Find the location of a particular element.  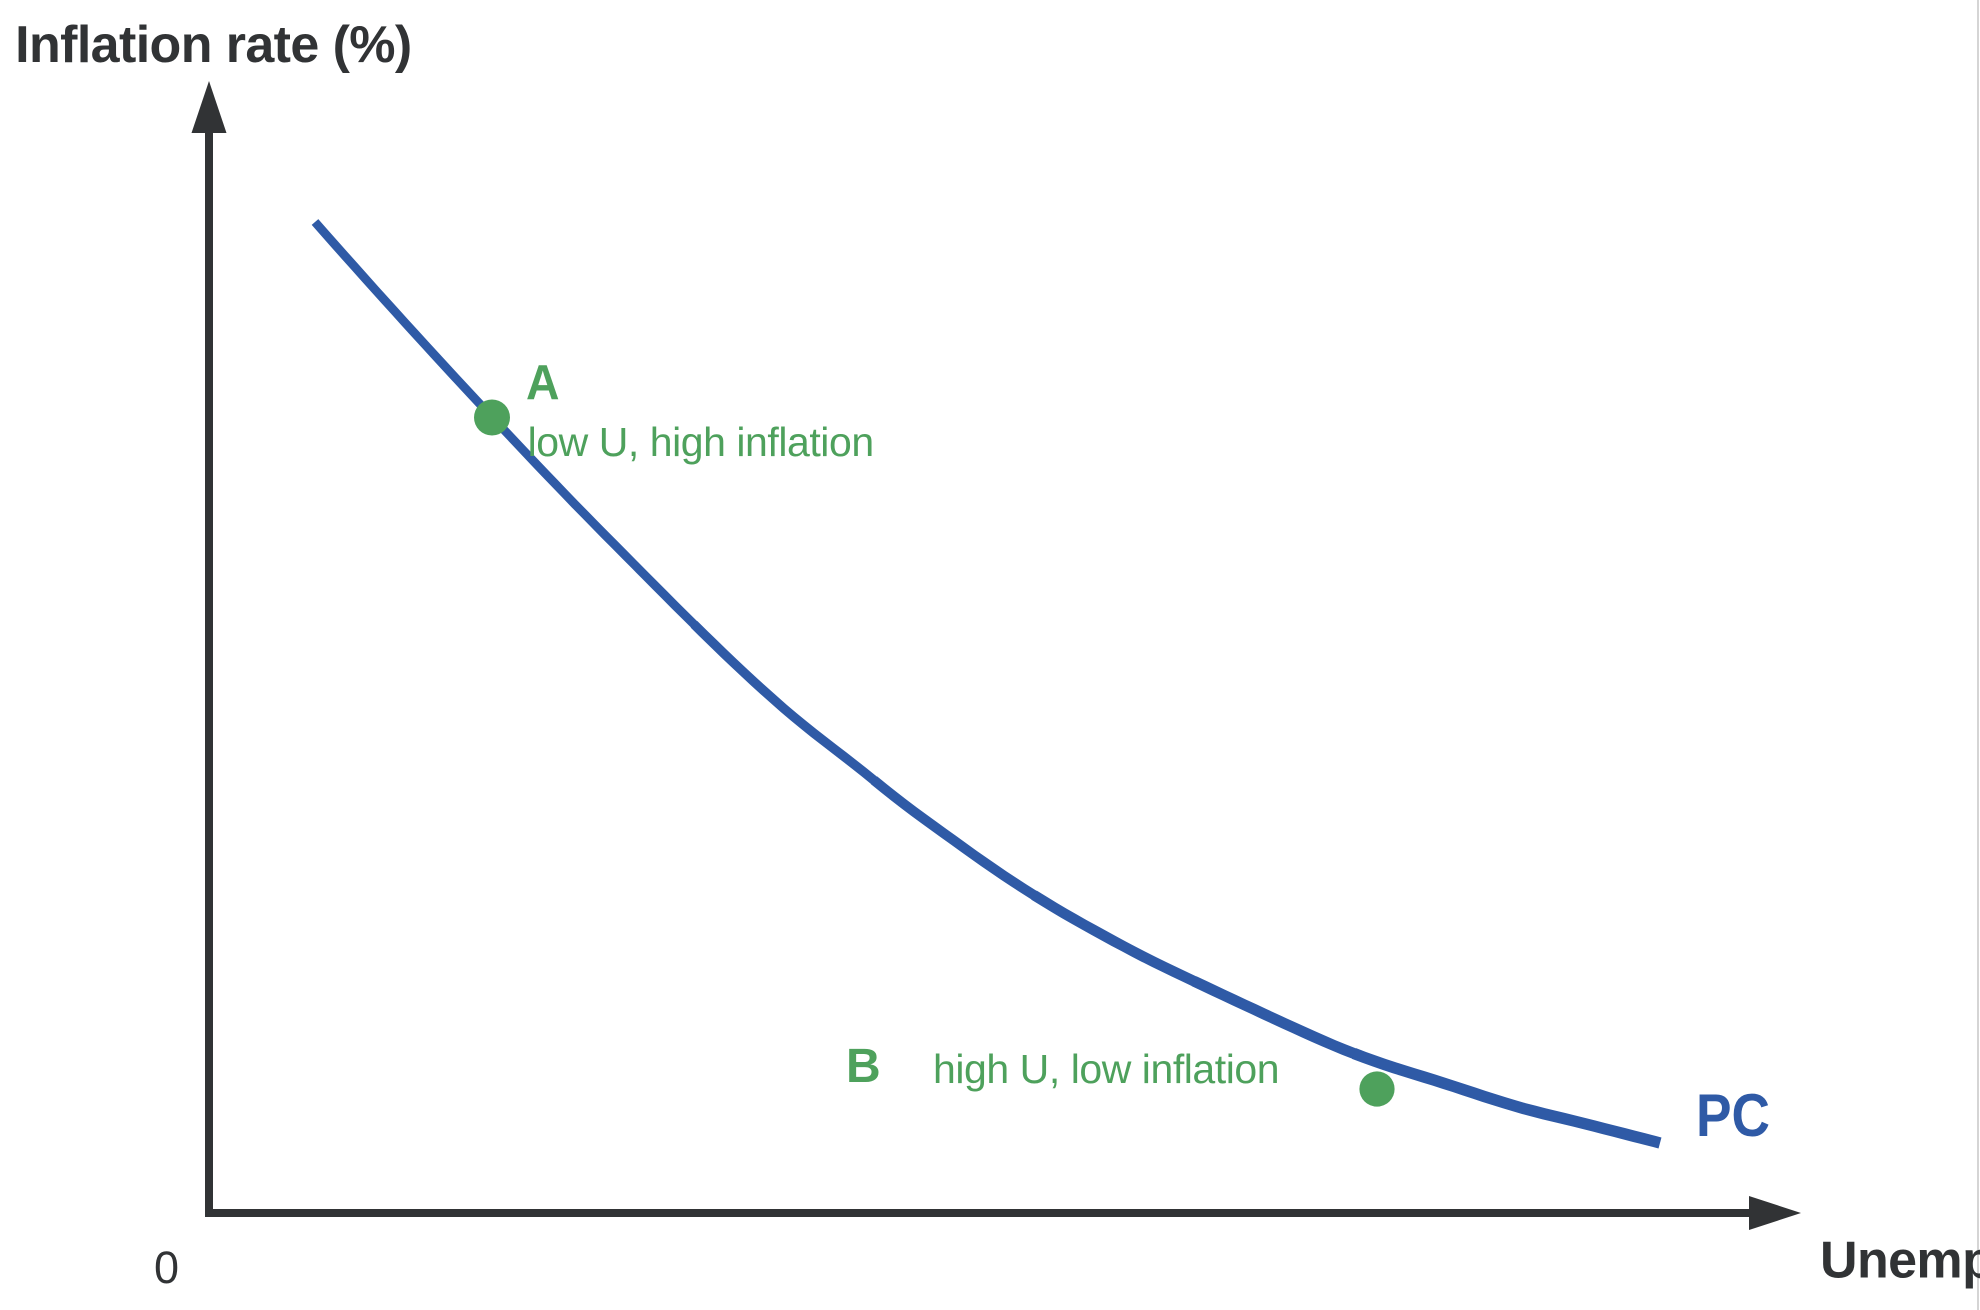

svg-text: high U, low inflation is located at coordinates (1106, 1069).